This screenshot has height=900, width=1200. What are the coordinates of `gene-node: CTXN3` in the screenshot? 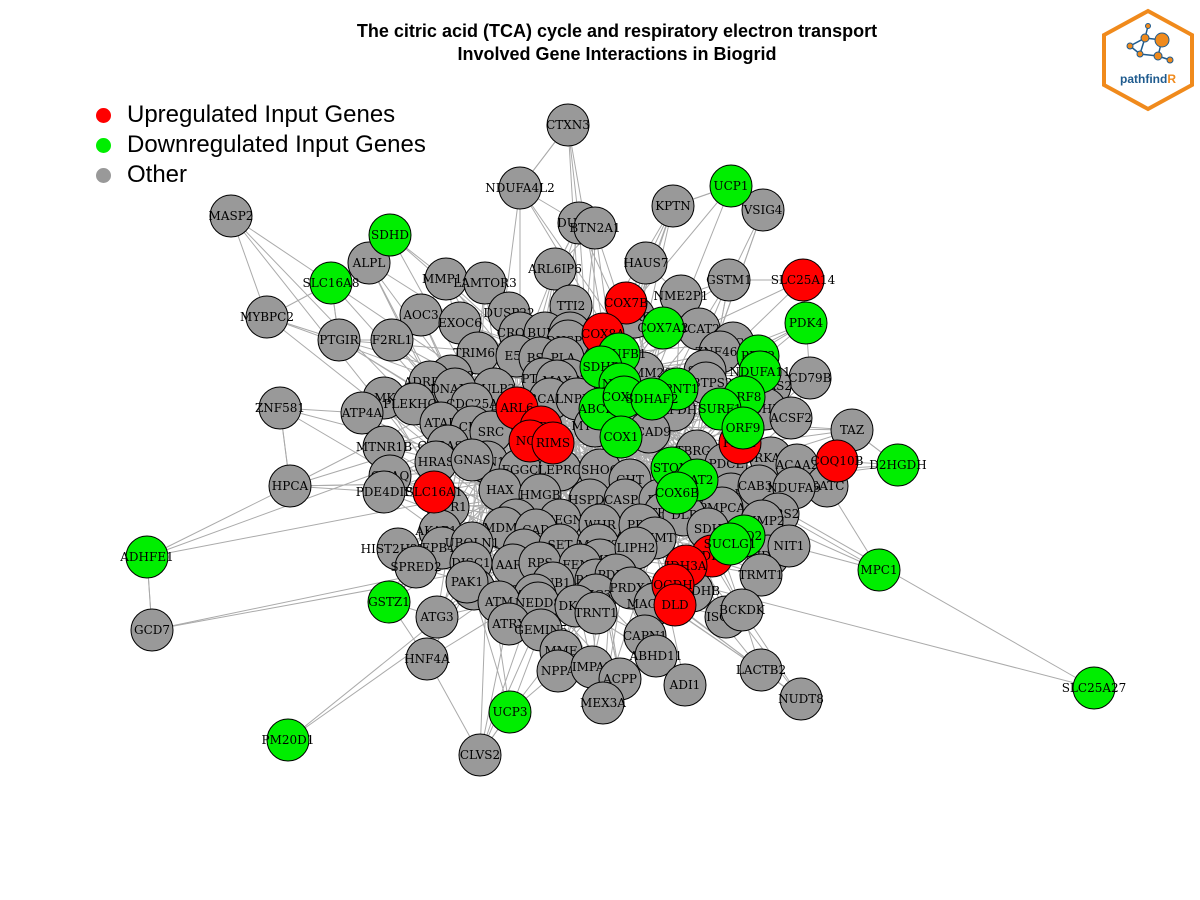 It's located at (568, 125).